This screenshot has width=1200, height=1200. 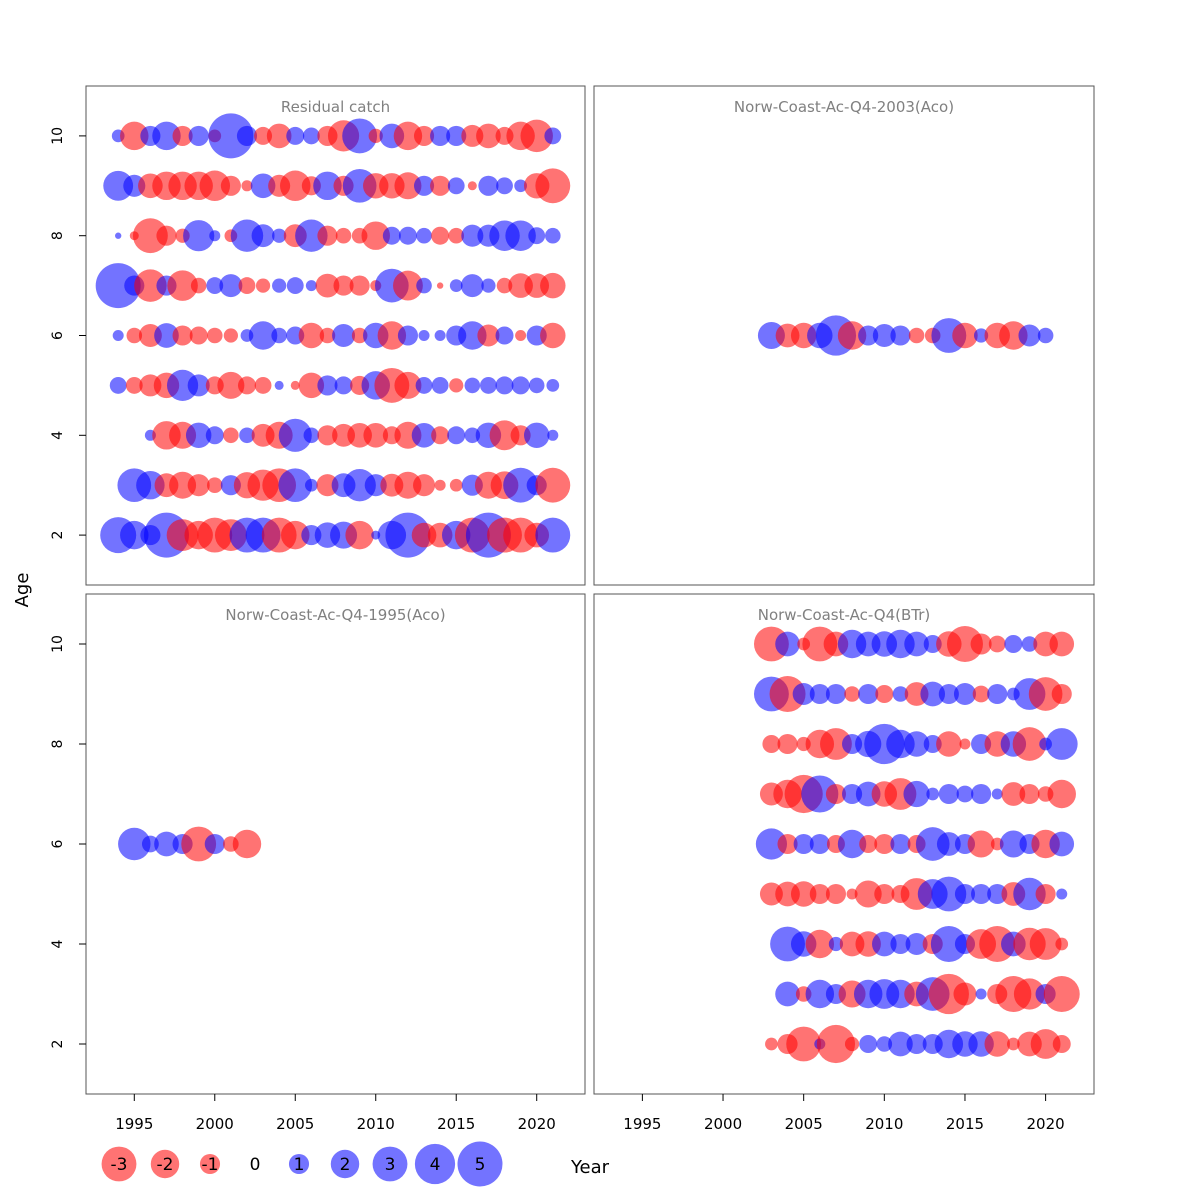 I want to click on x-tick-label: 2015, so click(x=965, y=1124).